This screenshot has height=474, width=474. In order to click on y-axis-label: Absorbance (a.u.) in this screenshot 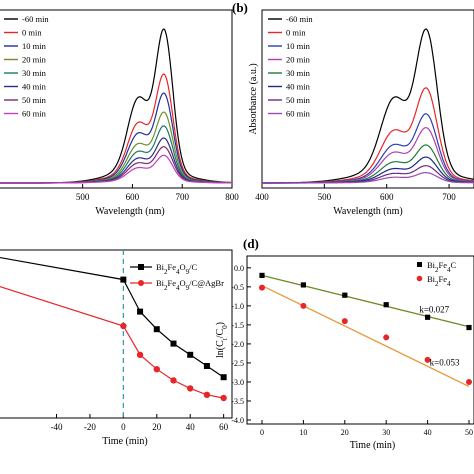, I will do `click(253, 98)`.